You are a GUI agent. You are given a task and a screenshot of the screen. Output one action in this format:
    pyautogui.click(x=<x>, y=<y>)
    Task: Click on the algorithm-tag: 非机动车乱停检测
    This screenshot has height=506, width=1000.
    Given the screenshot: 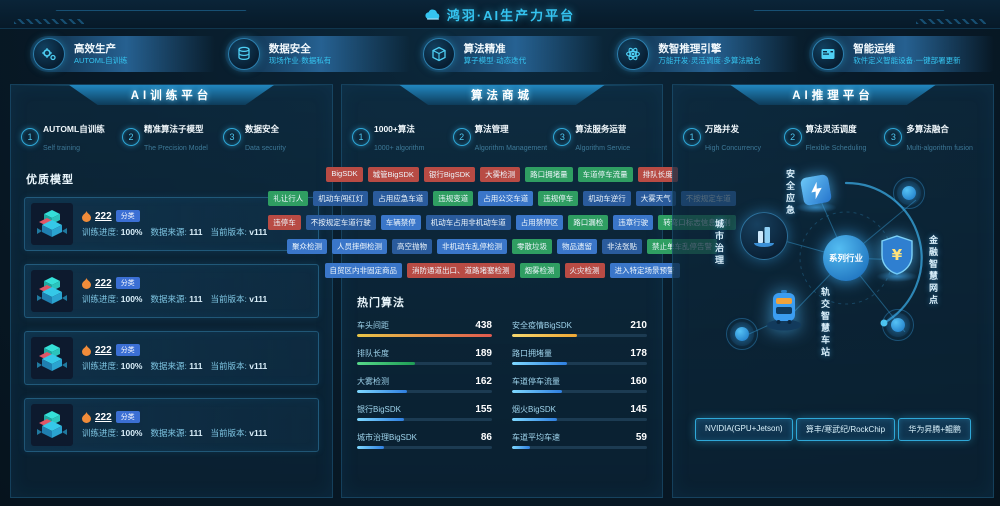 What is the action you would take?
    pyautogui.click(x=472, y=246)
    